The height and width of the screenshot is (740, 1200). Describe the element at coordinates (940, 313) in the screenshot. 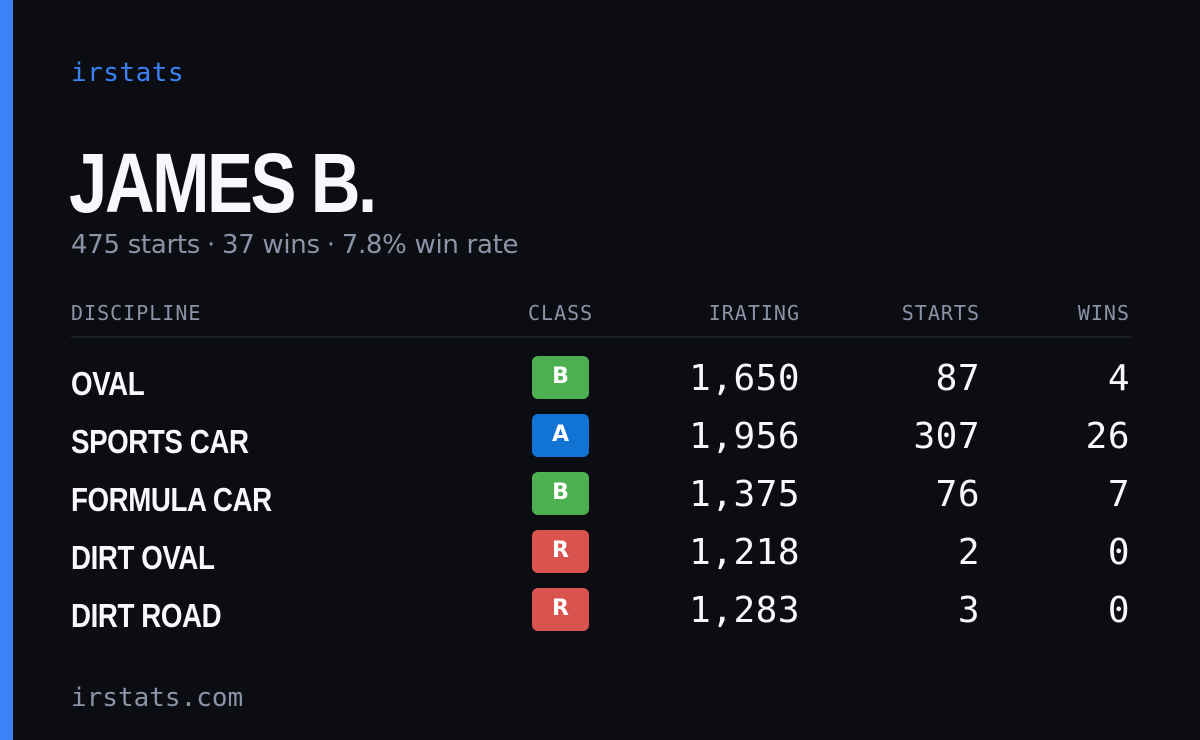

I see `header-starts: STARTS` at that location.